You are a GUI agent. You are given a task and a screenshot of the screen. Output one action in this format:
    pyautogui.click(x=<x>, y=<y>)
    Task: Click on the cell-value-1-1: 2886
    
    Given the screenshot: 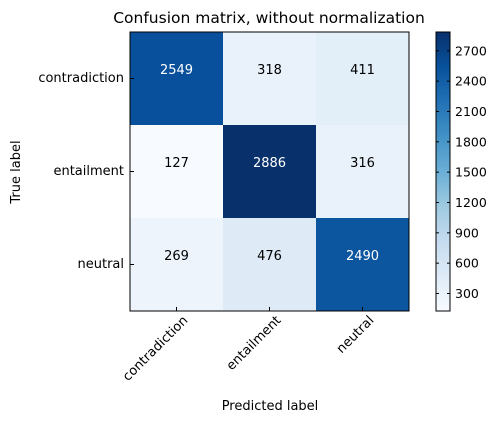 What is the action you would take?
    pyautogui.click(x=269, y=163)
    